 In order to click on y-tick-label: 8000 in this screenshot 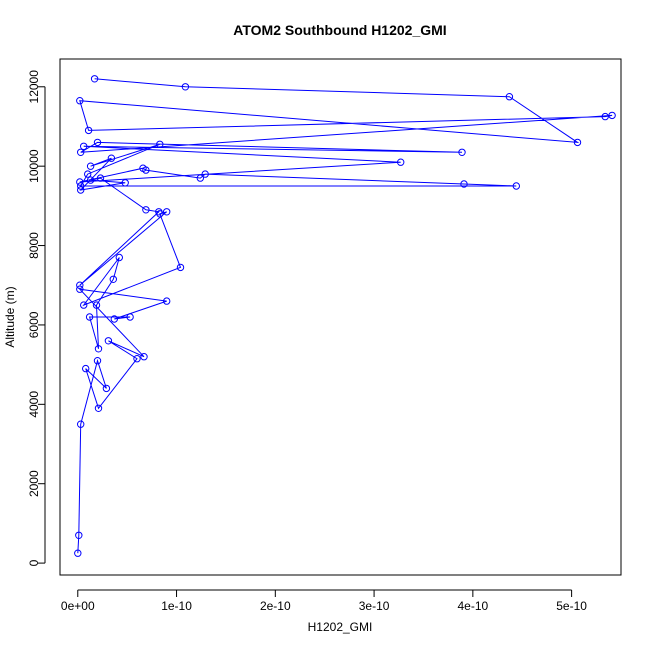, I will do `click(34, 245)`.